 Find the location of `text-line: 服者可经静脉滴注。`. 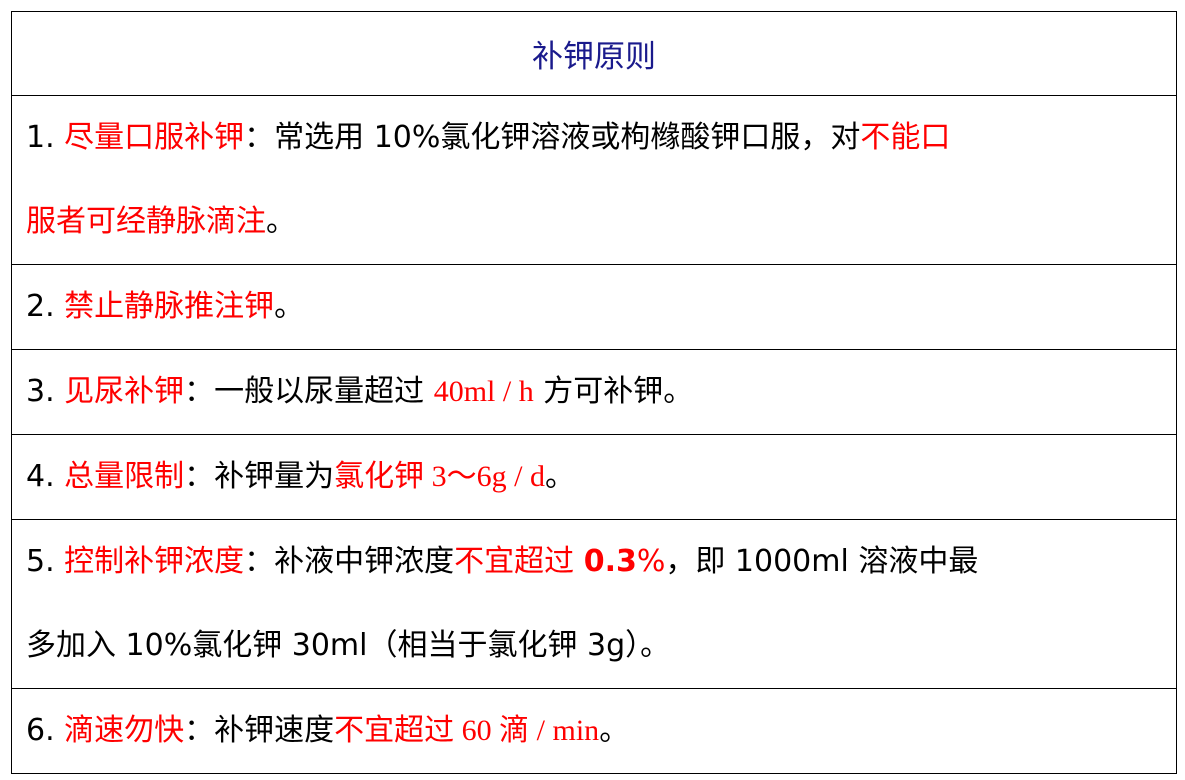

text-line: 服者可经静脉滴注。 is located at coordinates (601, 222).